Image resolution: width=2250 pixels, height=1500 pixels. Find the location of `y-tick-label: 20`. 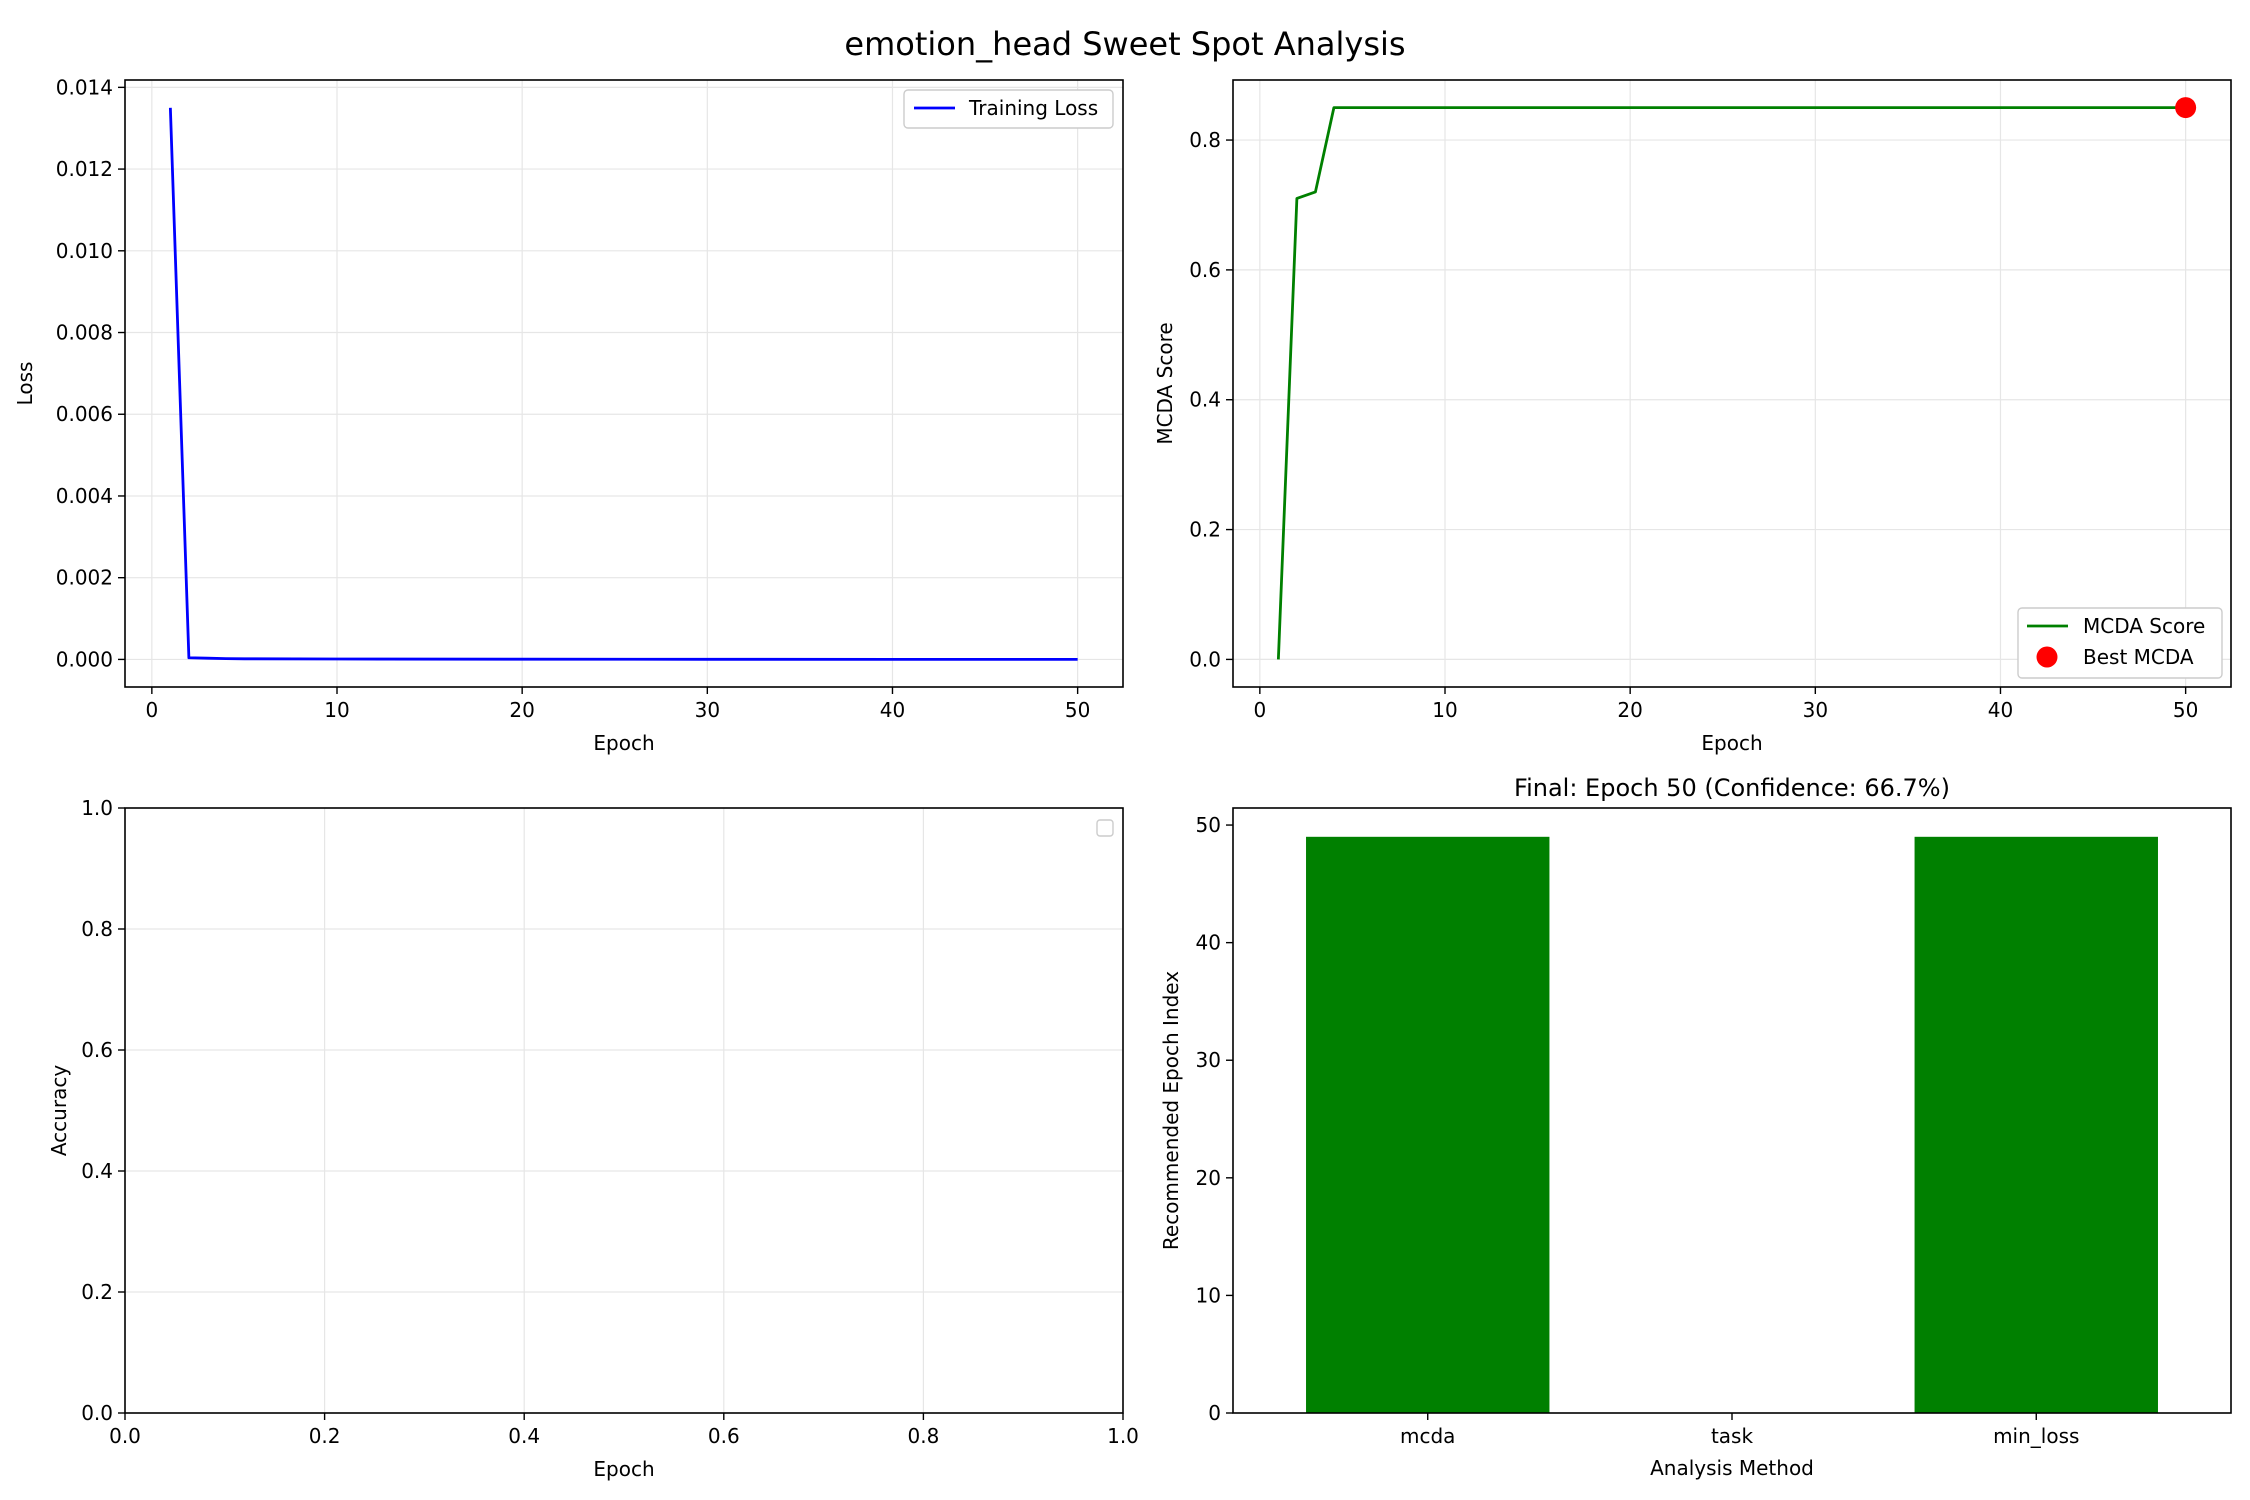

y-tick-label: 20 is located at coordinates (1208, 1178).